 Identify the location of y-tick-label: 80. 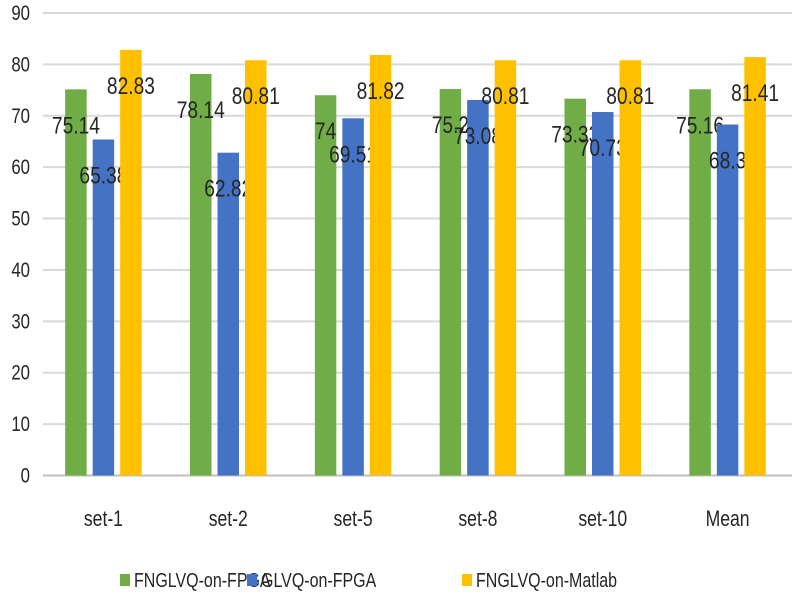
(20, 65).